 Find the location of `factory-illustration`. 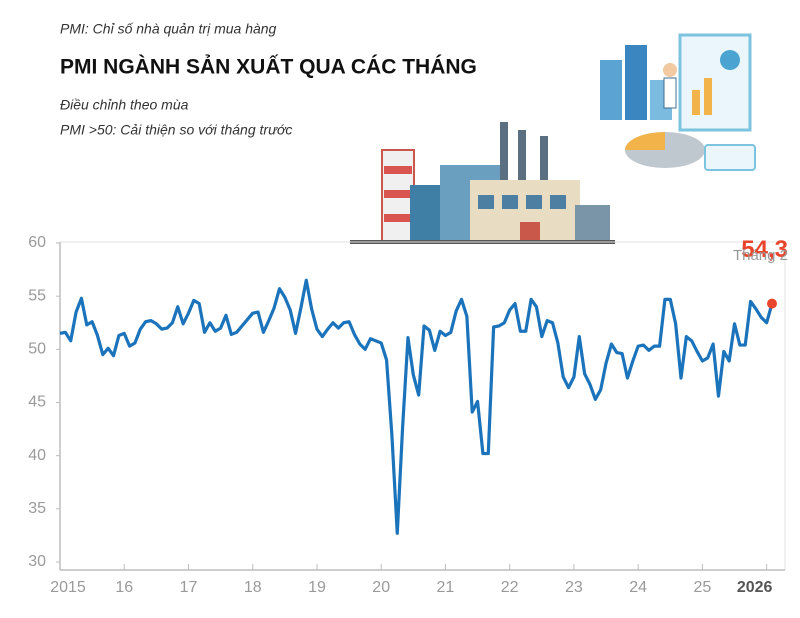

factory-illustration is located at coordinates (482, 183).